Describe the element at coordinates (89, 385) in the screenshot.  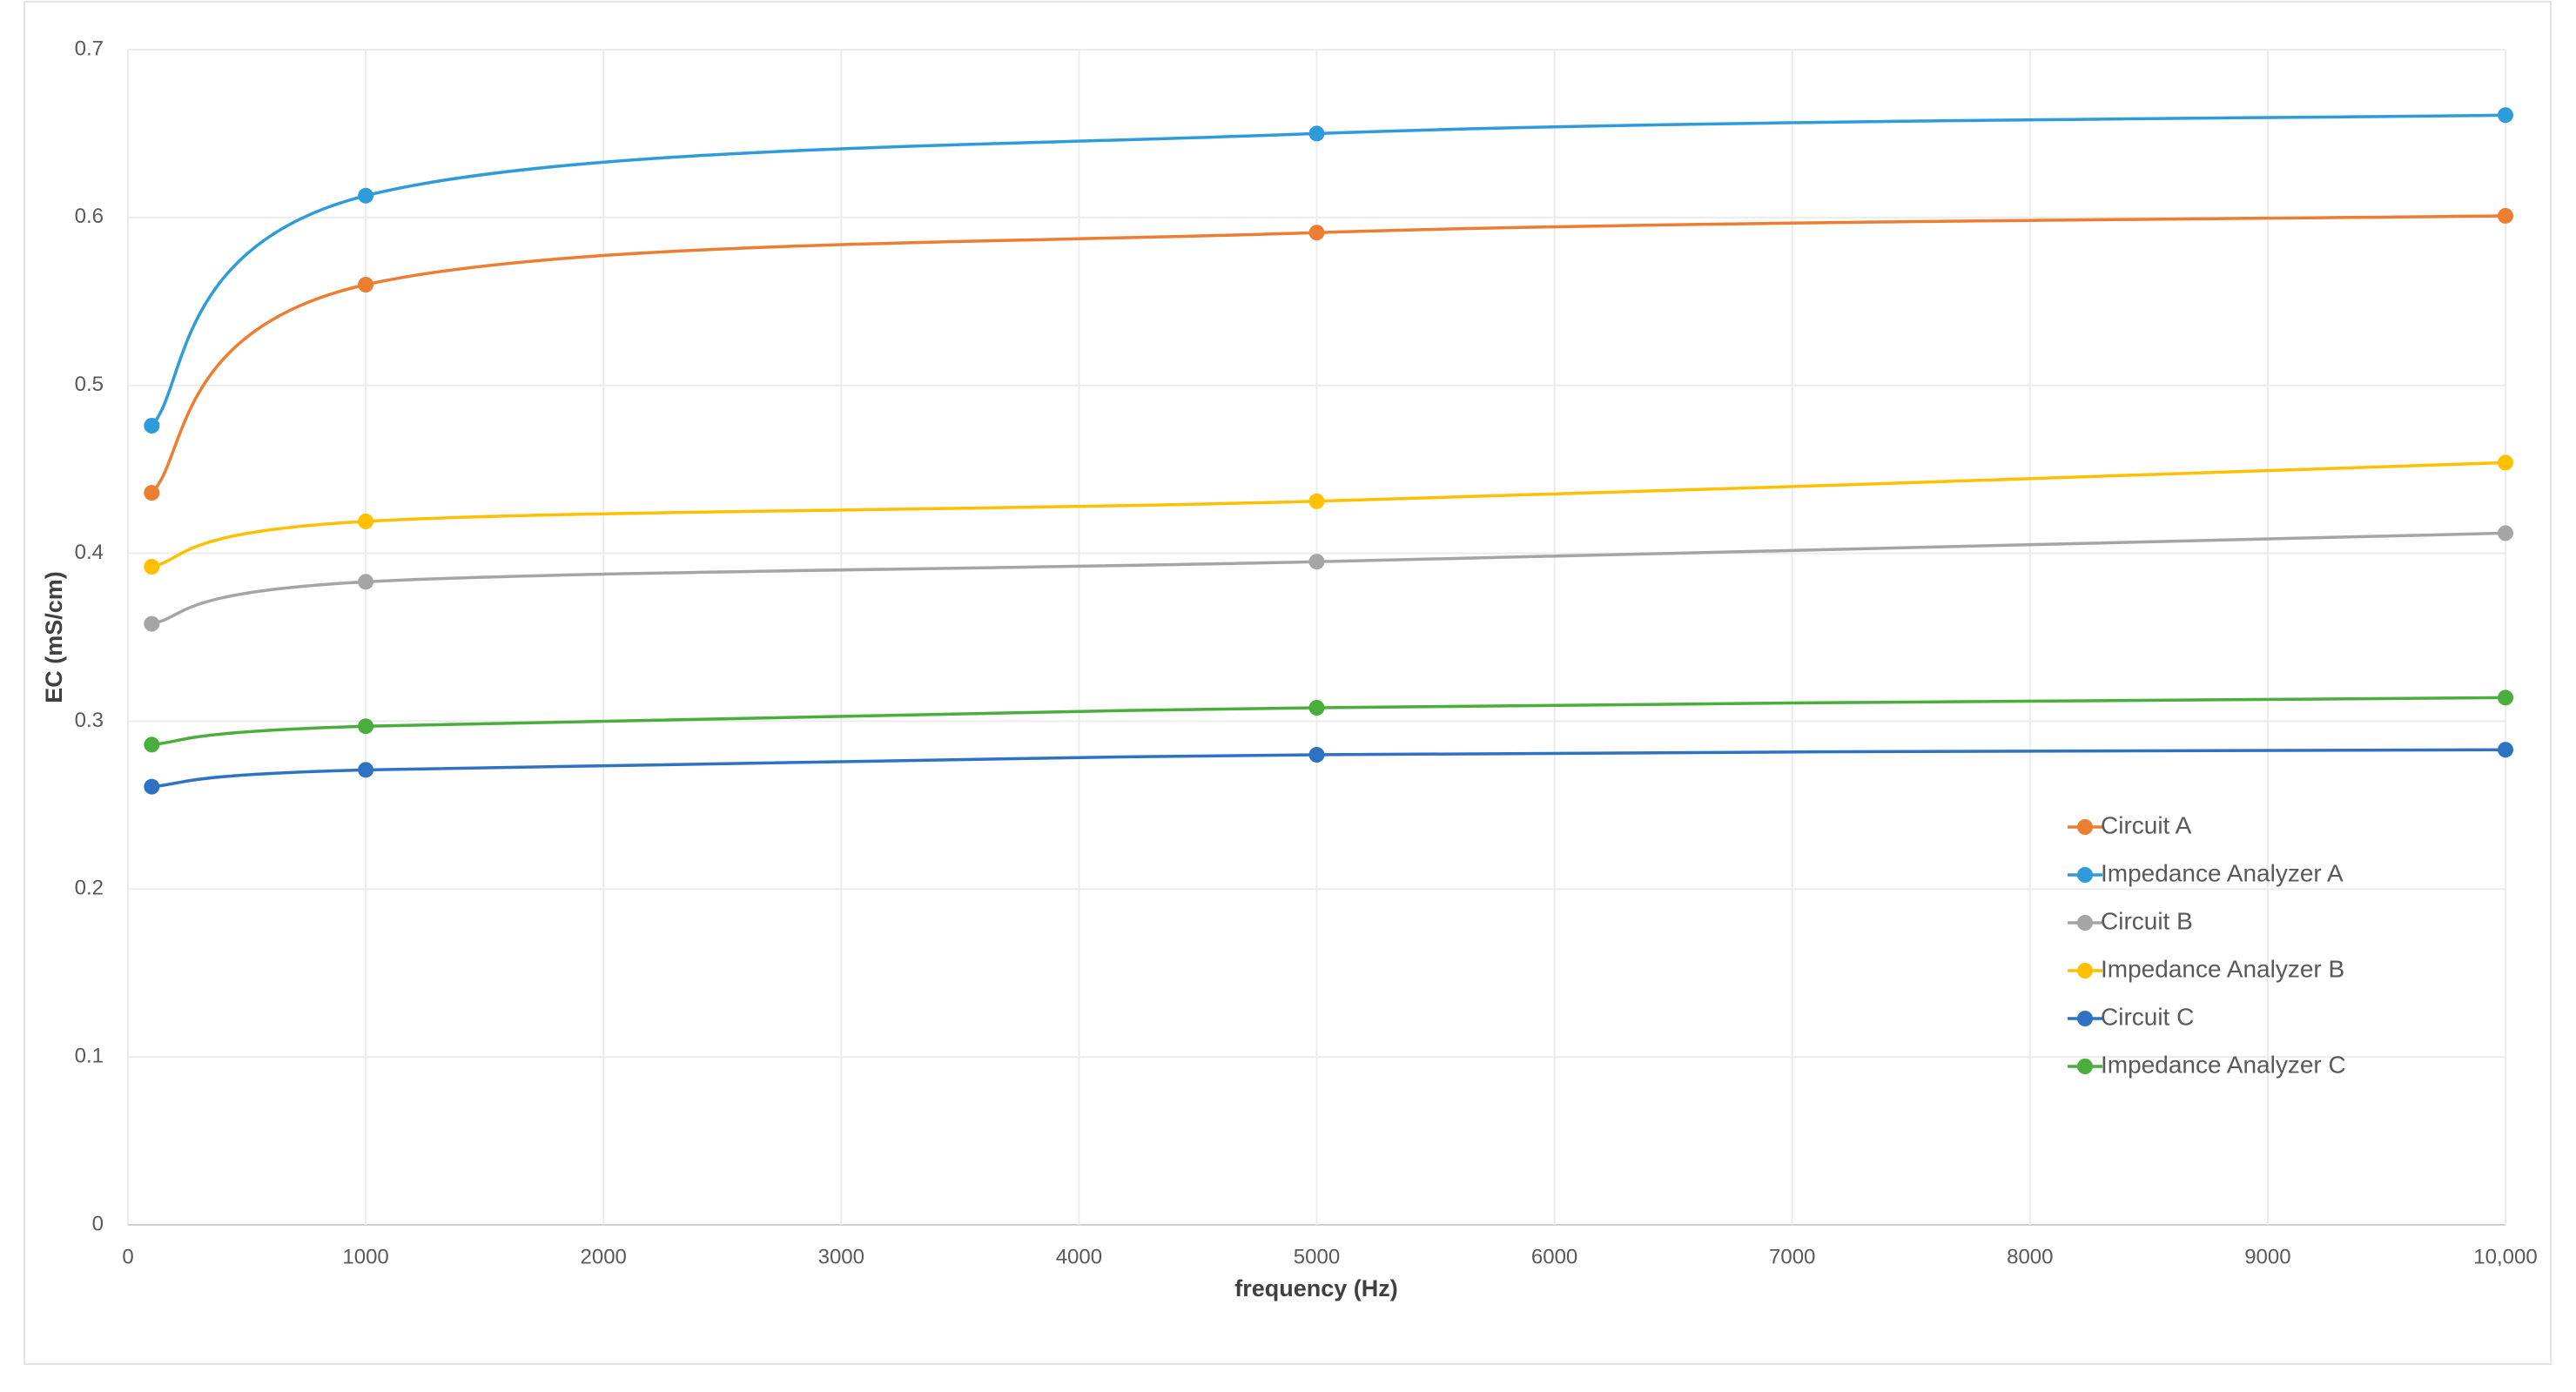
I see `y-tick-label: 0.5` at that location.